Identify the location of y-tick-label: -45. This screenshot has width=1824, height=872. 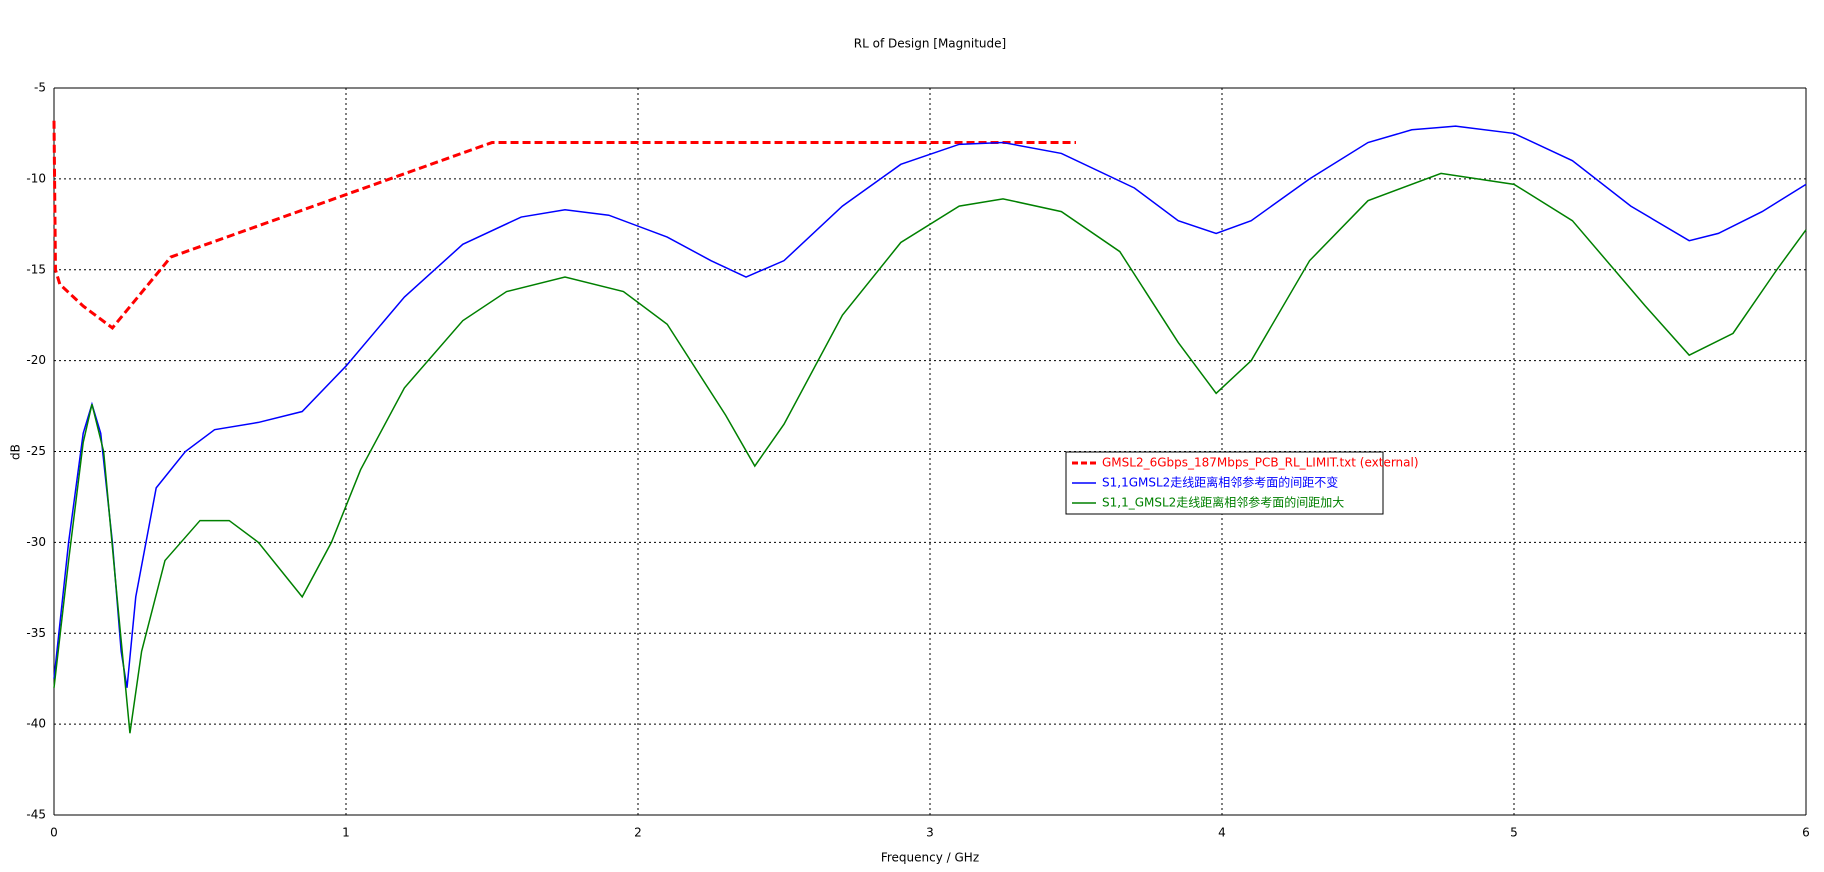
(36, 815).